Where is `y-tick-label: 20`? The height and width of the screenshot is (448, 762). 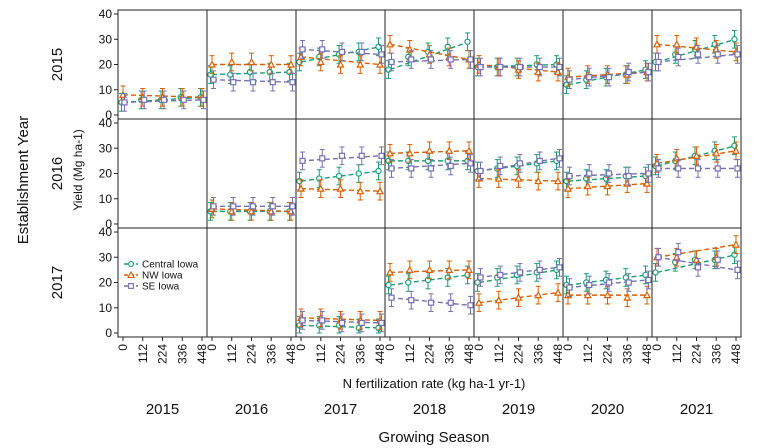
y-tick-label: 20 is located at coordinates (106, 65).